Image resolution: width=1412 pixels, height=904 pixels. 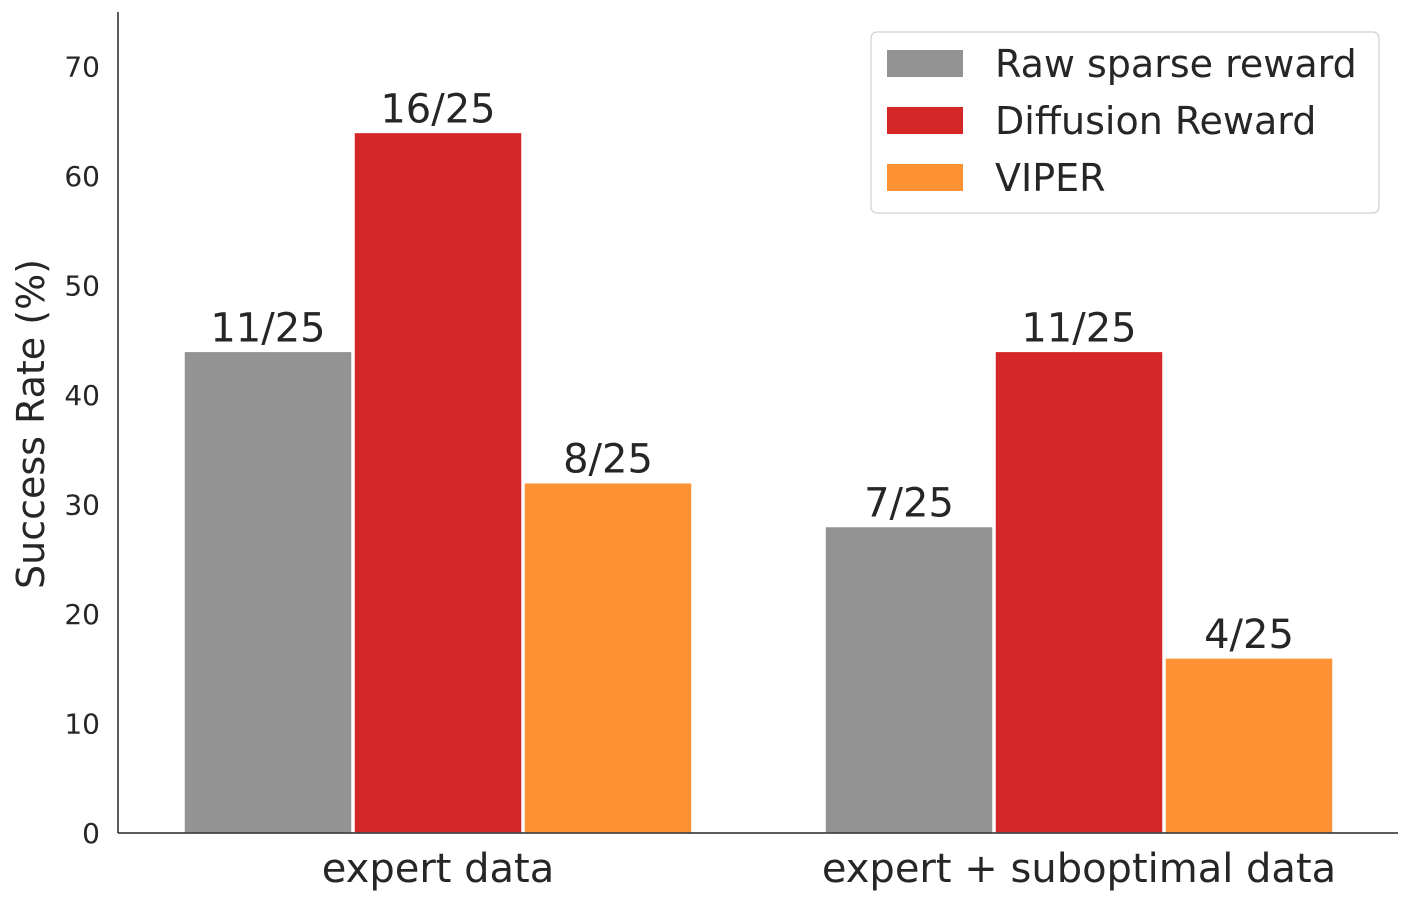 What do you see at coordinates (1249, 635) in the screenshot?
I see `bar-value-label: 4/25` at bounding box center [1249, 635].